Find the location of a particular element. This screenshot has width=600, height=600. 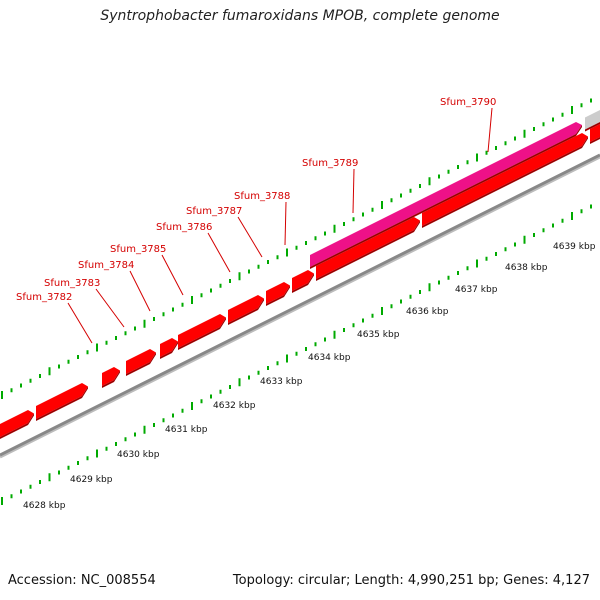

gene-label: Sfum_3785 is located at coordinates (138, 249).